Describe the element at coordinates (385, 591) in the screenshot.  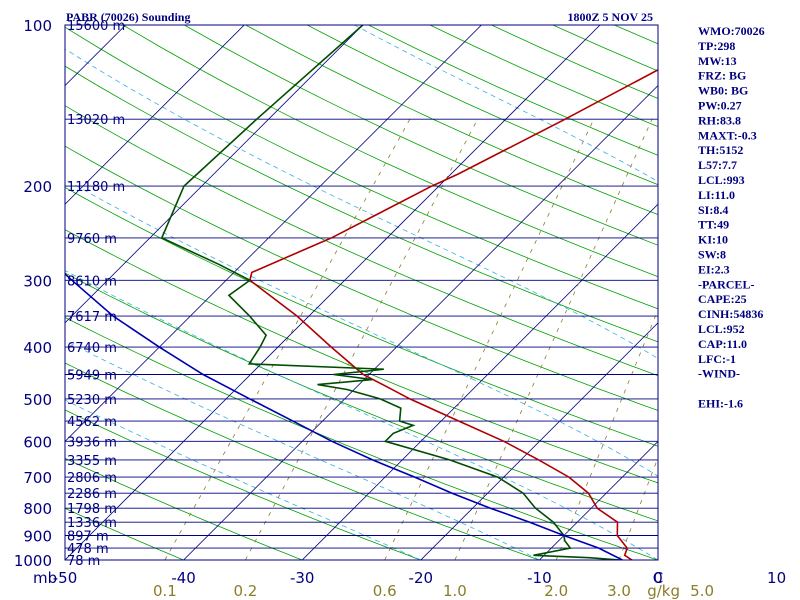
I see `mixing-ratio-tick-label: 0.6` at that location.